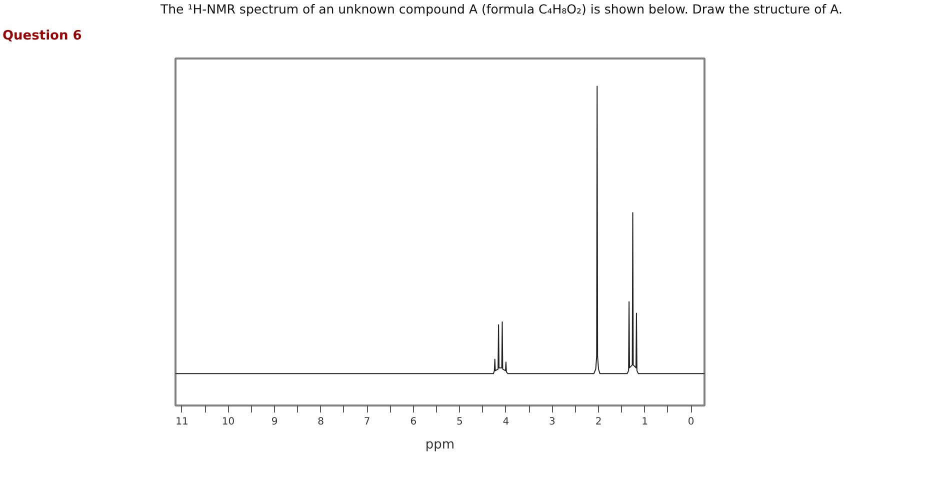  What do you see at coordinates (691, 422) in the screenshot?
I see `x-tick-label: 0` at bounding box center [691, 422].